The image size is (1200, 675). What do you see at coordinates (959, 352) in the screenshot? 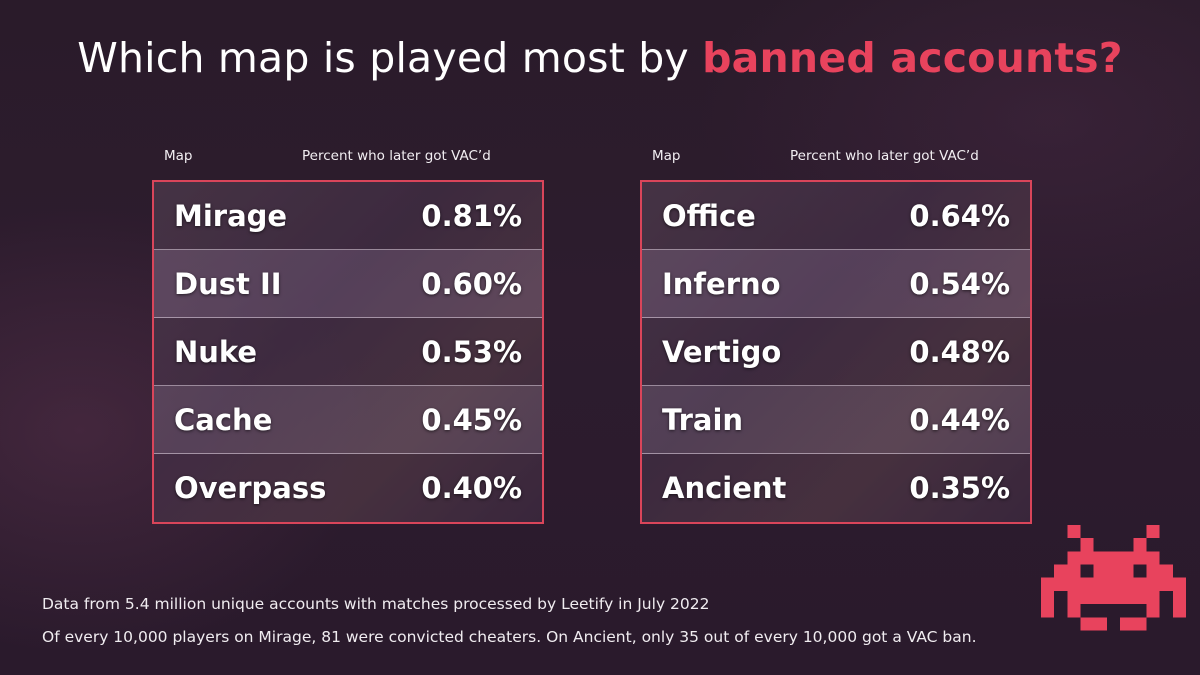
I see `ban-percent: 0.48%` at bounding box center [959, 352].